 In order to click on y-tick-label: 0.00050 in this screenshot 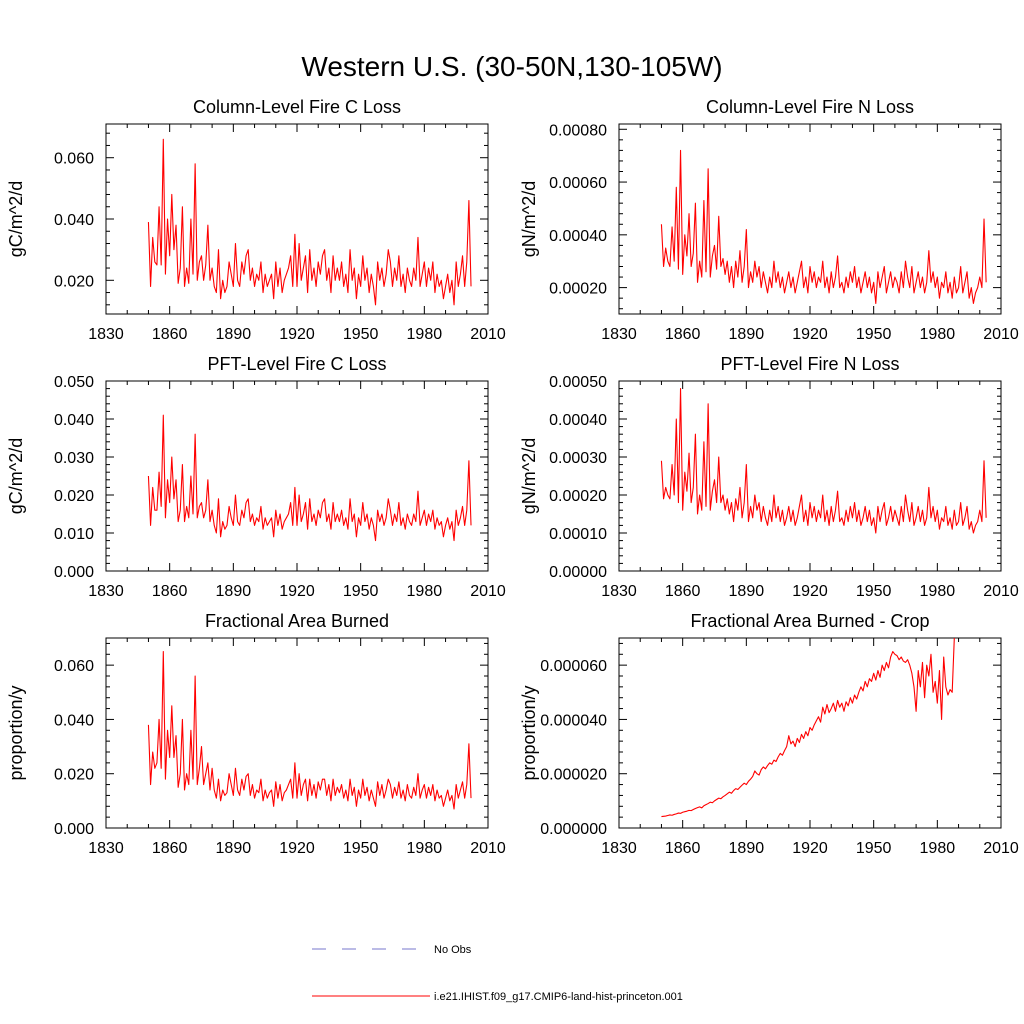, I will do `click(578, 382)`.